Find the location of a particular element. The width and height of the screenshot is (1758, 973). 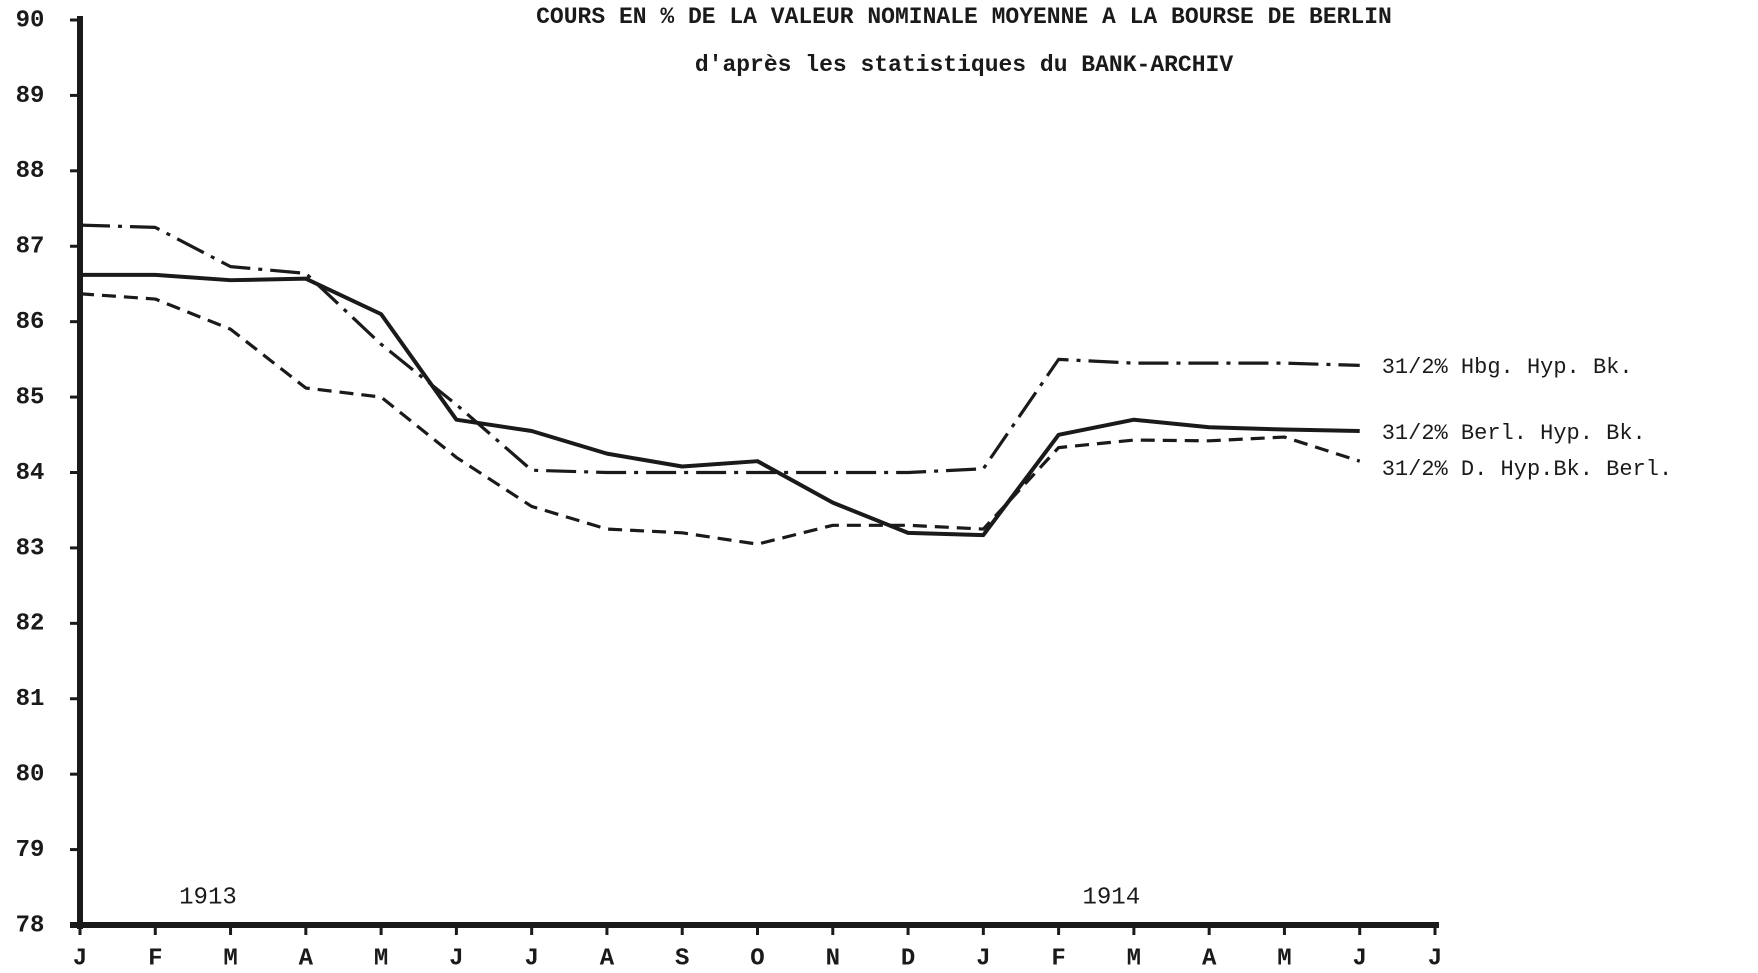

series-label: 31/2% Berl. Hyp. Bk. is located at coordinates (1514, 433).